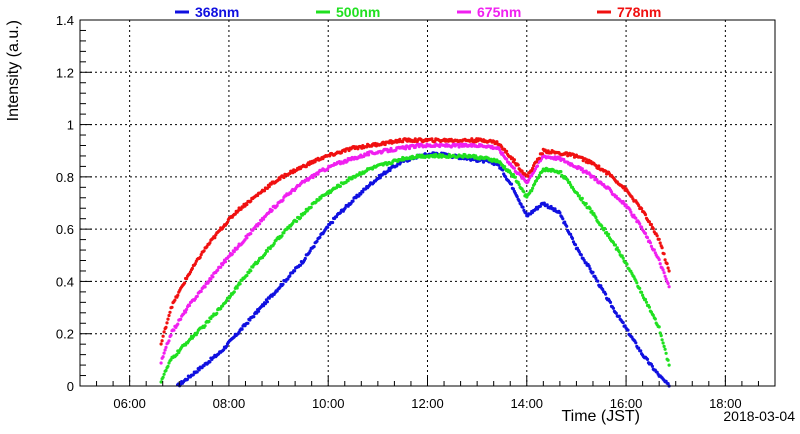  I want to click on x-tick-label: 08:00, so click(229, 403).